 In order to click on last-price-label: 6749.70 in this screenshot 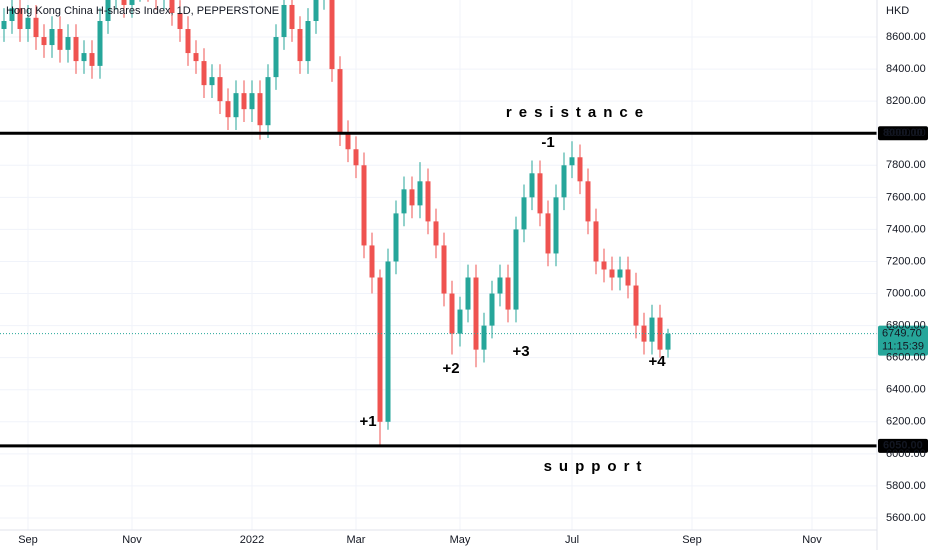, I will do `click(902, 334)`.